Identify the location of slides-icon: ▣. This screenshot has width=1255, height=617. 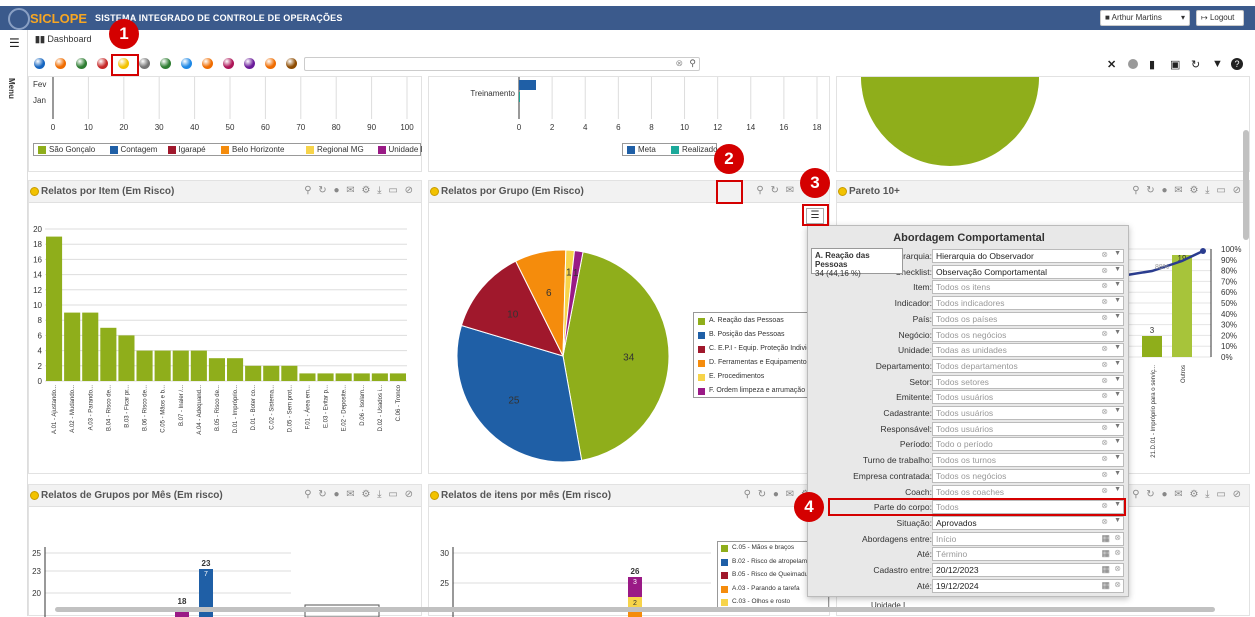
(1175, 65).